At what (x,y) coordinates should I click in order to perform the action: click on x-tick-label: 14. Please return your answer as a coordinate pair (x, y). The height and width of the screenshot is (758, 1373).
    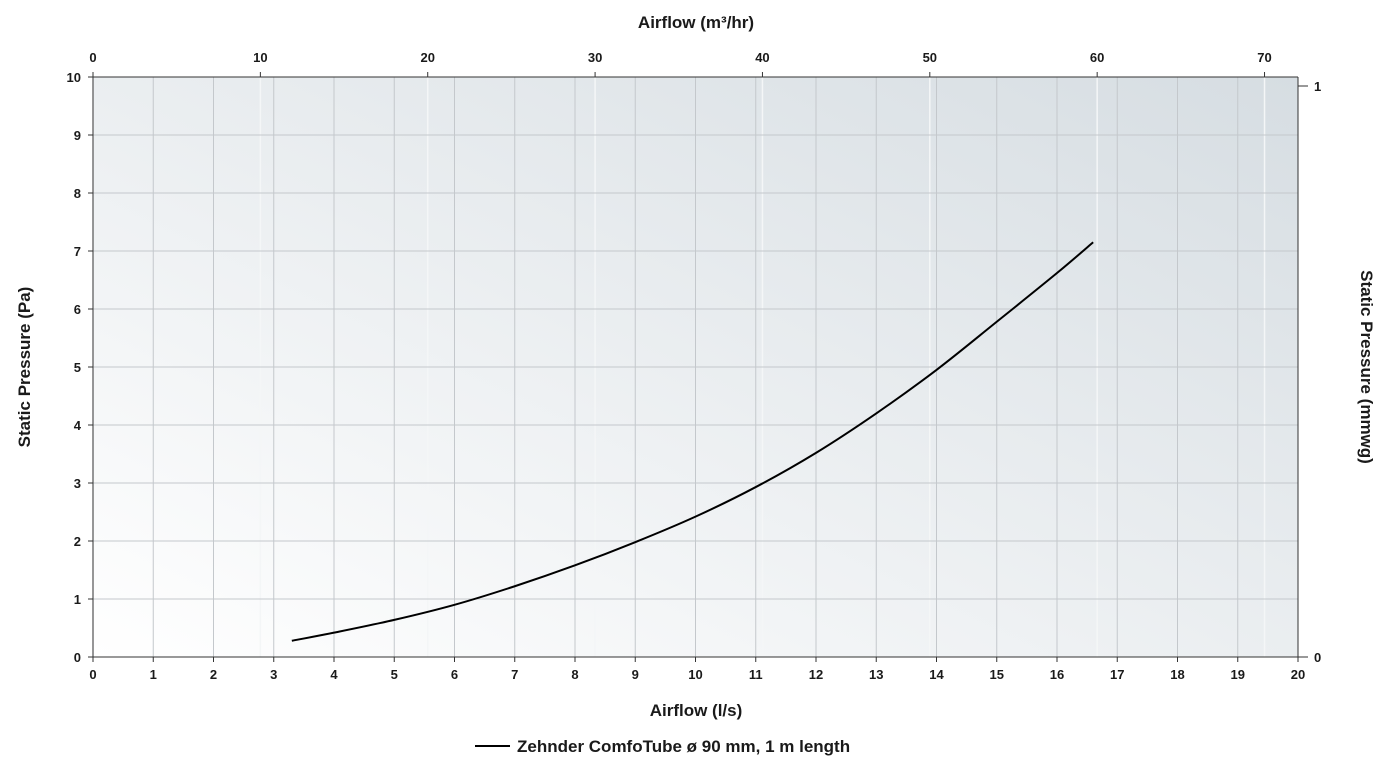
    Looking at the image, I should click on (936, 674).